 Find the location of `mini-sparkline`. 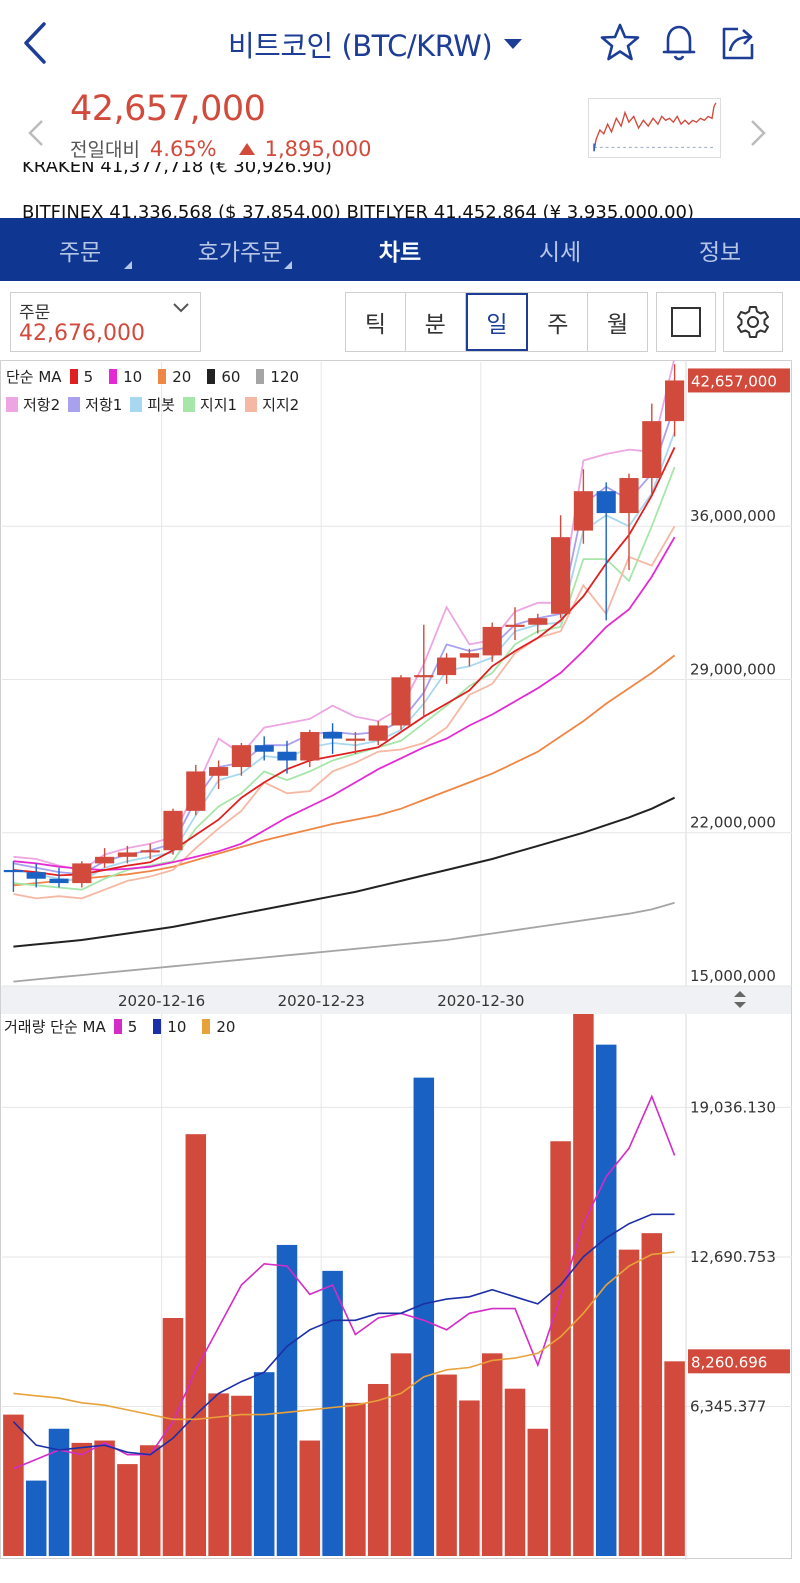

mini-sparkline is located at coordinates (654, 128).